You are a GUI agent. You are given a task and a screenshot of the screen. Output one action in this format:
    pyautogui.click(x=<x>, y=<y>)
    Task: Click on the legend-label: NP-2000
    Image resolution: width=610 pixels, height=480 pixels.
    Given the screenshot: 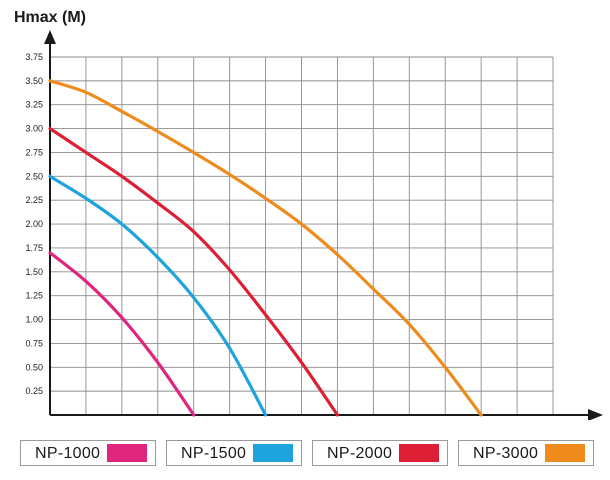 What is the action you would take?
    pyautogui.click(x=360, y=453)
    